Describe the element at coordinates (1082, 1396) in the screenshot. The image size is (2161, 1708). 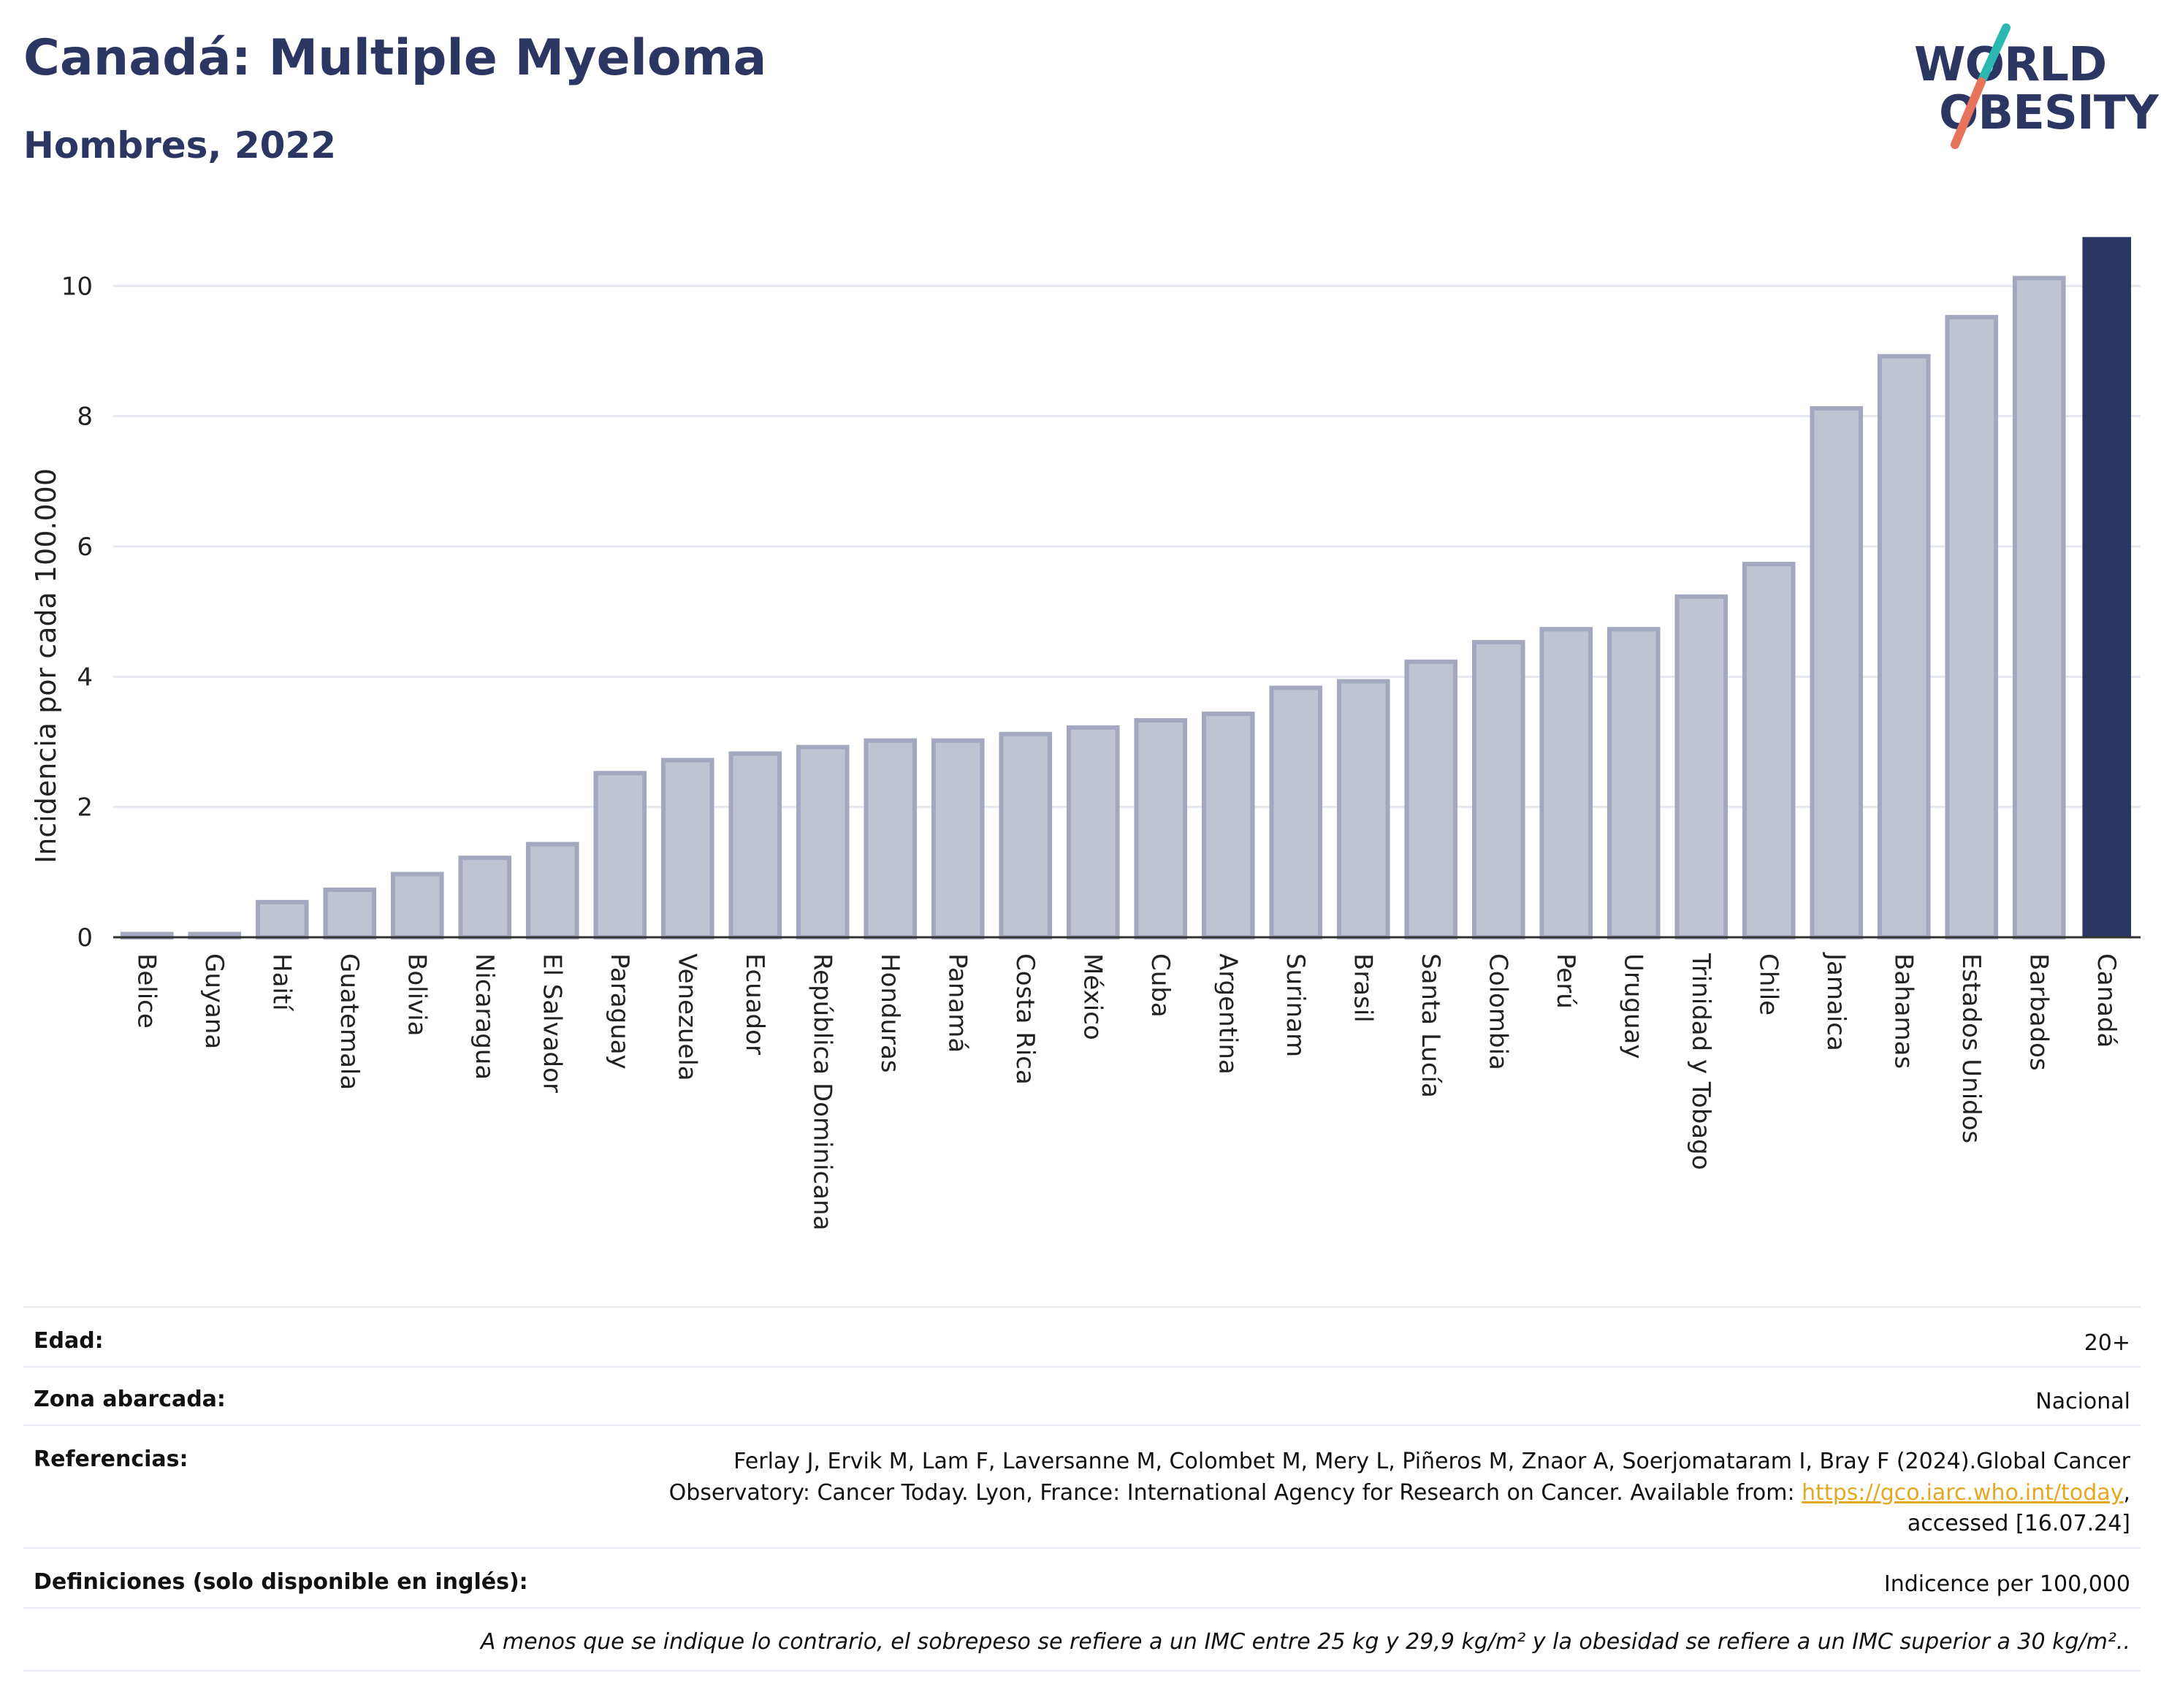
I see `meta-row-zona: Zona abarcada: Nacional` at that location.